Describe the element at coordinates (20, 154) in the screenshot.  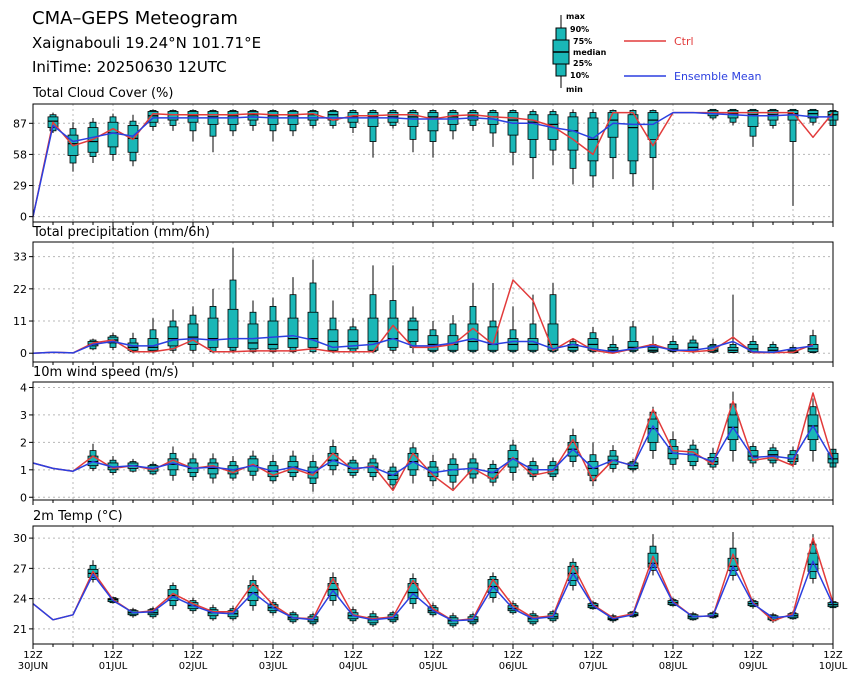
I see `y-tick-label: 58` at that location.